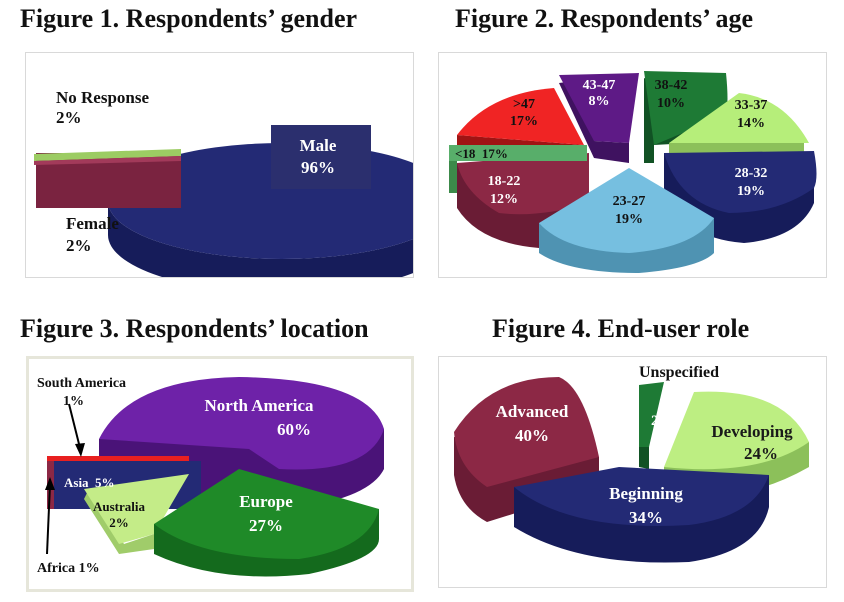 The width and height of the screenshot is (844, 602). I want to click on label-28-32: 28-32, so click(751, 173).